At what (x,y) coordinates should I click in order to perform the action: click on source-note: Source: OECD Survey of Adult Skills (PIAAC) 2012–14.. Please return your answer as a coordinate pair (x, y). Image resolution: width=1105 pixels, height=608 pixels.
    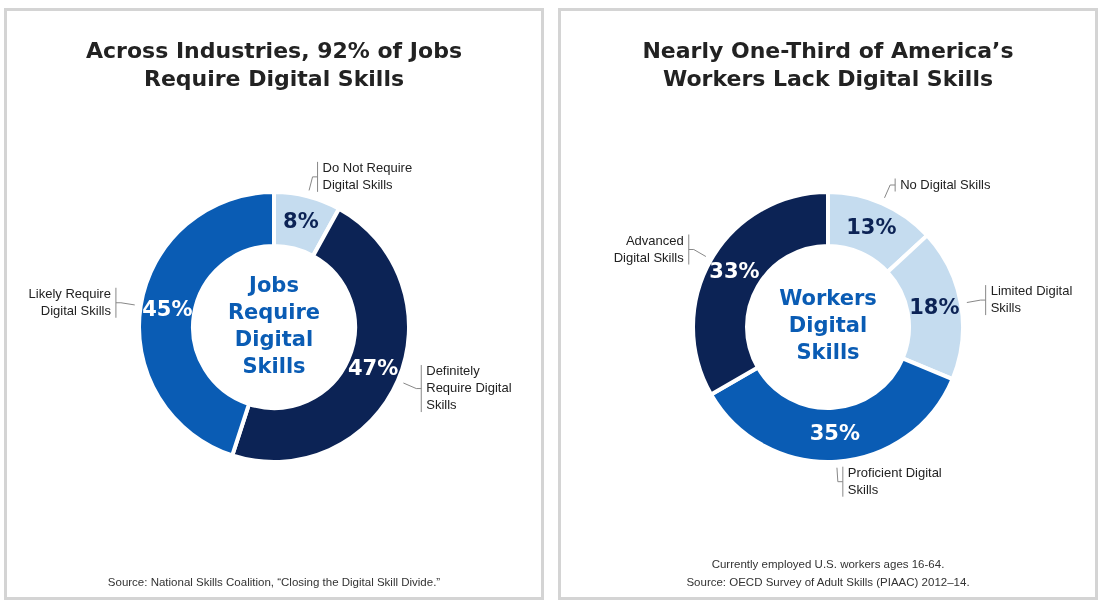
    Looking at the image, I should click on (828, 582).